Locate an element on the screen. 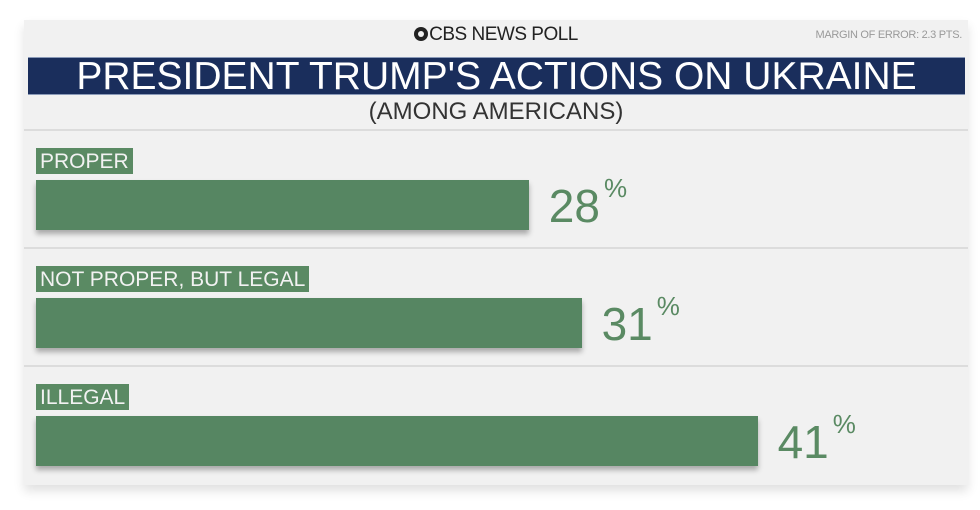 The image size is (980, 510). brand-text: CBS NEWS POLL is located at coordinates (503, 34).